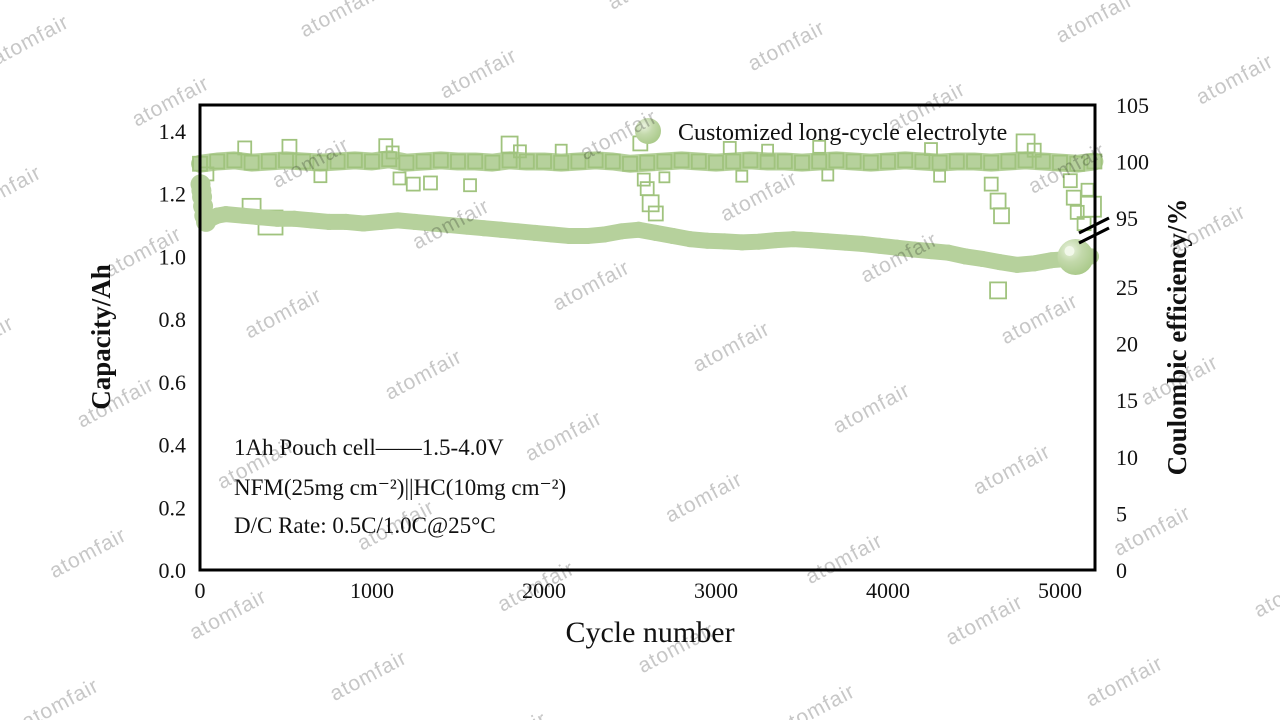 The height and width of the screenshot is (720, 1280). Describe the element at coordinates (173, 570) in the screenshot. I see `y-left-tick-label: 0.0` at that location.